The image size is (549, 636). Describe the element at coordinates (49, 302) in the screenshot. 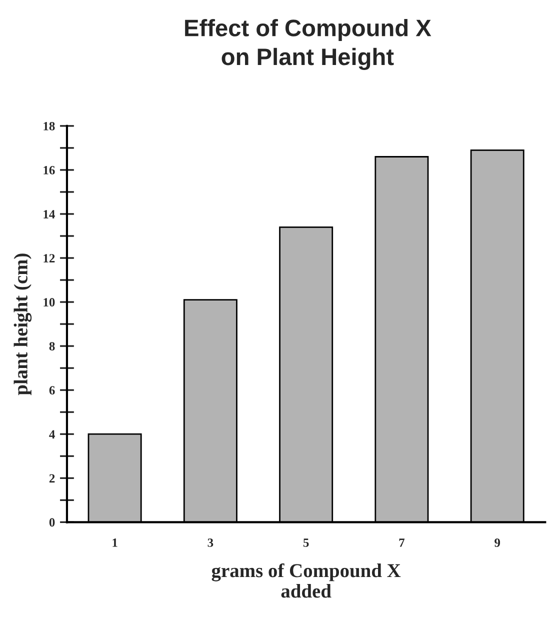

I see `y-tick-label: 10` at that location.